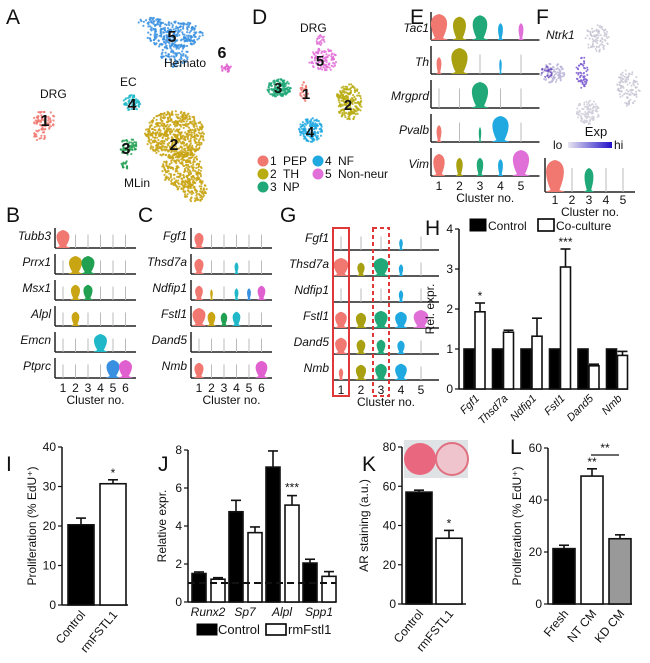 Image resolution: width=650 pixels, height=663 pixels. I want to click on y-axis-label: AR staining (a.u.), so click(364, 525).